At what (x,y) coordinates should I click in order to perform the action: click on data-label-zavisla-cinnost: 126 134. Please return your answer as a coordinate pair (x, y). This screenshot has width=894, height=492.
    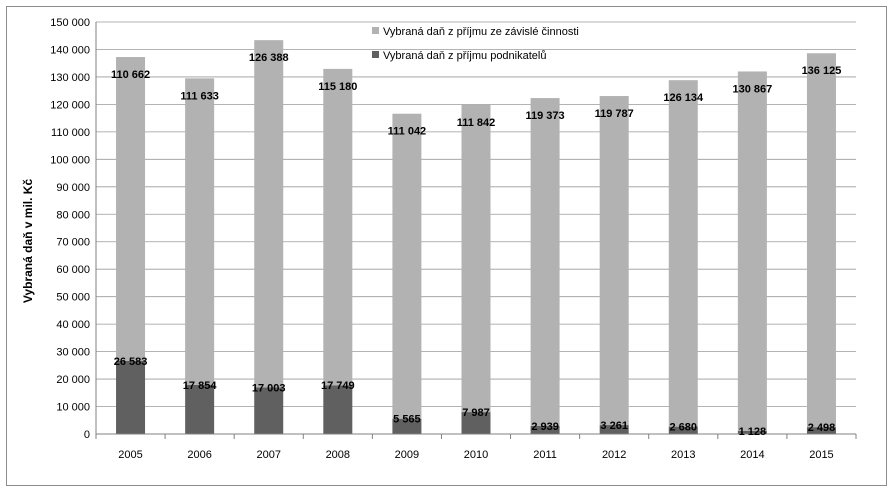
    Looking at the image, I should click on (683, 98).